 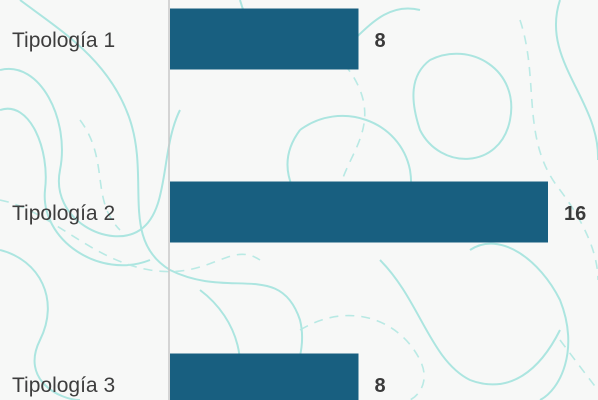 What do you see at coordinates (575, 214) in the screenshot?
I see `value-label-2: 16` at bounding box center [575, 214].